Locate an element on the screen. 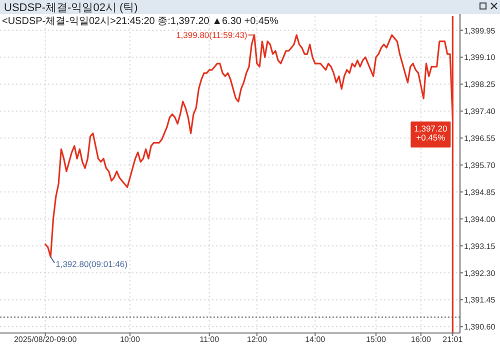  x-tick-label: 2025/08/20-09:00 is located at coordinates (46, 339).